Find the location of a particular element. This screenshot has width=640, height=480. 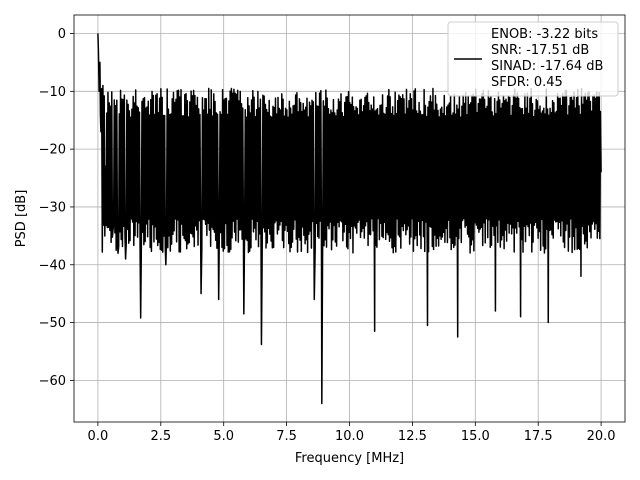

y-tick-label: −50 is located at coordinates (52, 323).